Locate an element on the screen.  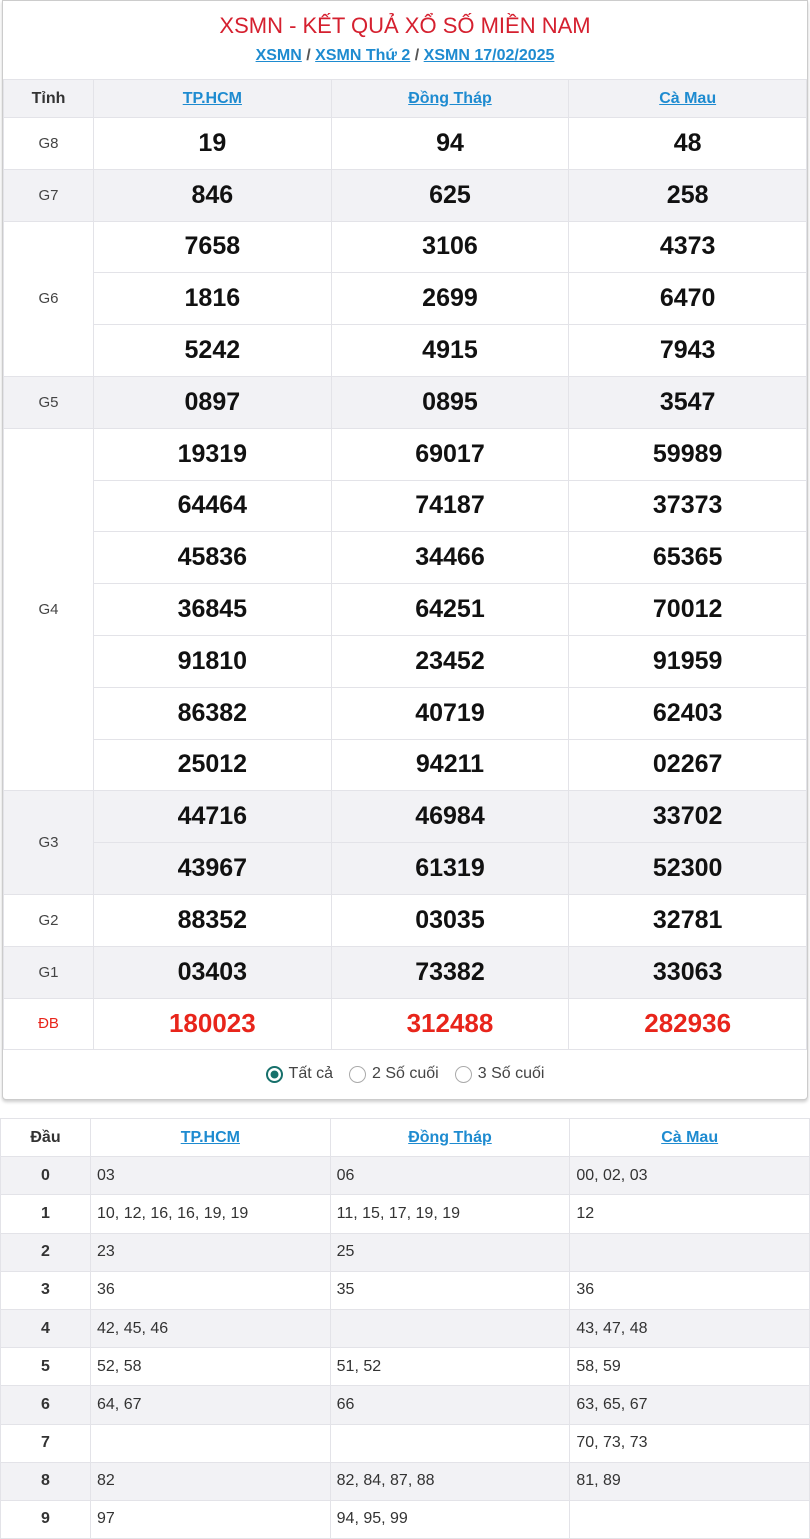
prize-number: 3547 is located at coordinates (687, 402).